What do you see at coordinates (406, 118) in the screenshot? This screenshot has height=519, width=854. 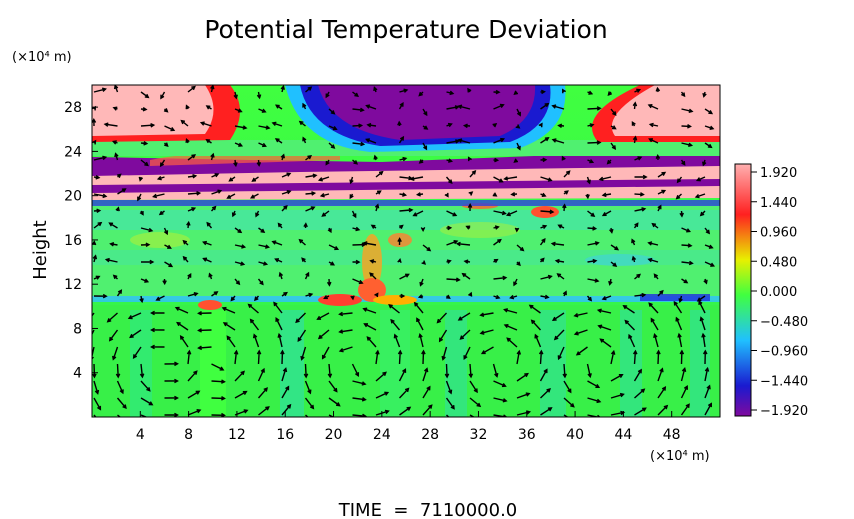 I see `top-cells` at bounding box center [406, 118].